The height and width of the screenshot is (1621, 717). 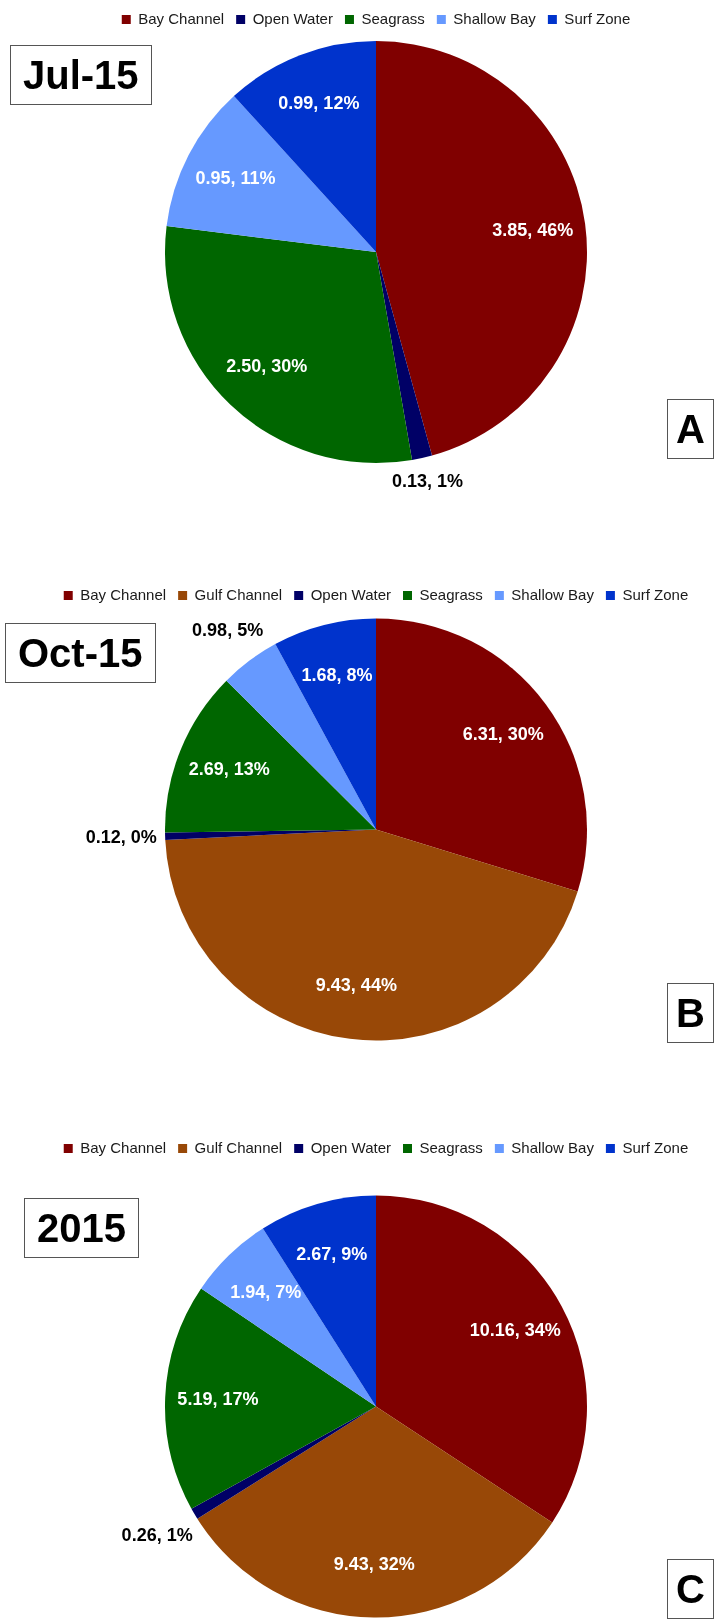 I want to click on data-label: 9.43, 44%, so click(x=356, y=985).